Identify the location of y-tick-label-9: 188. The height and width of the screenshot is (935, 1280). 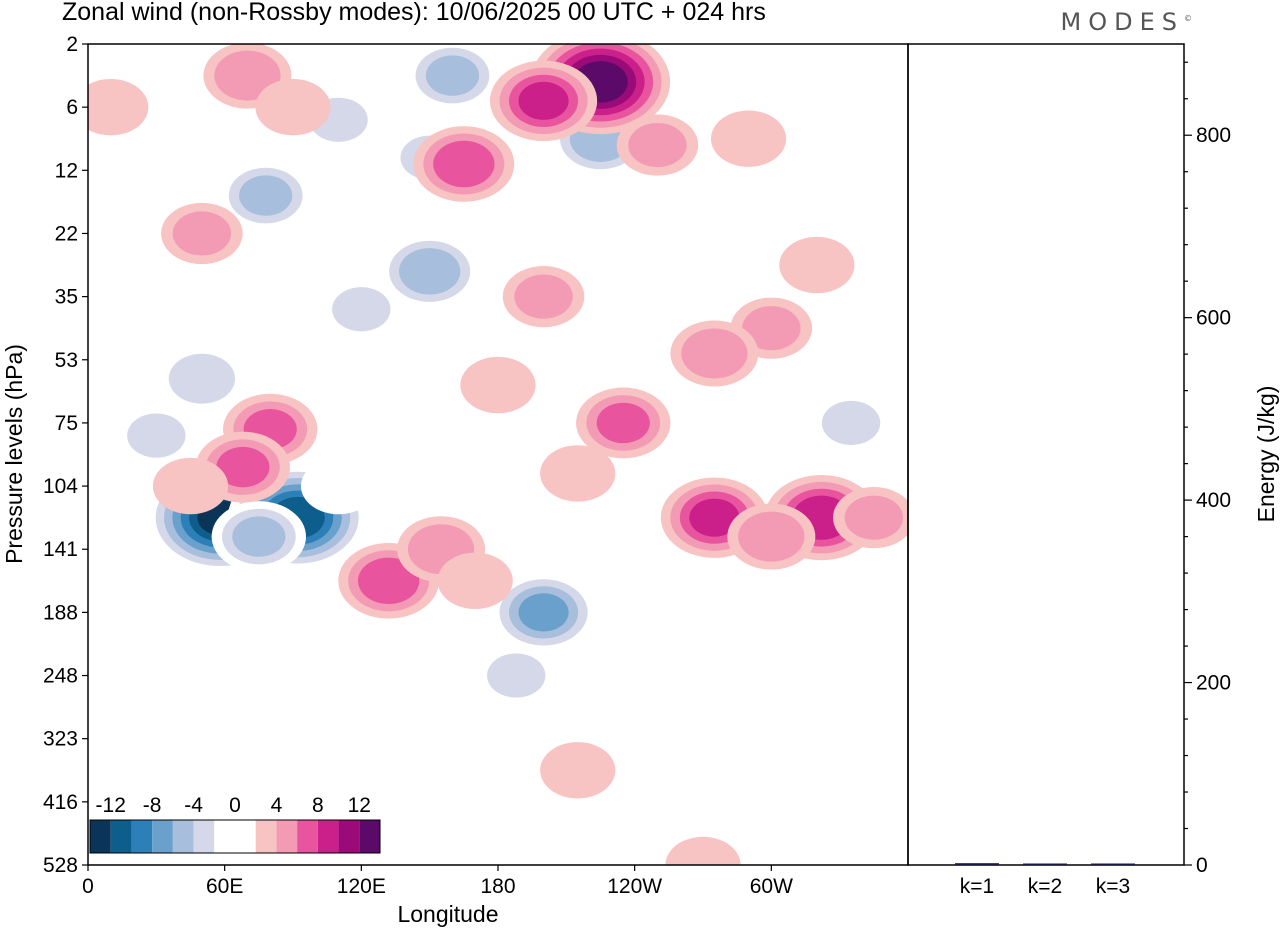
(60, 612).